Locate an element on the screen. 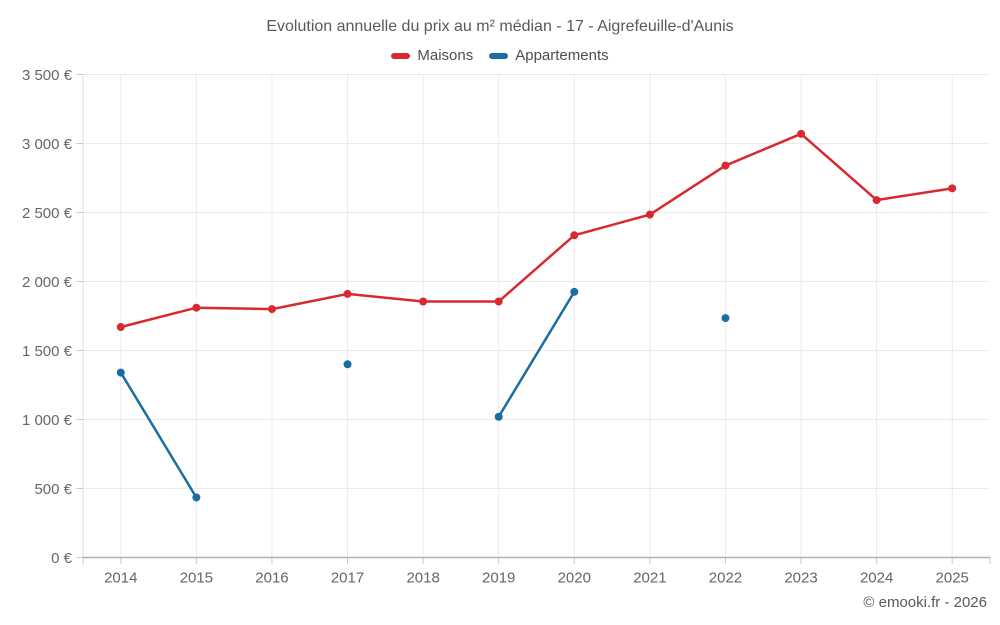  y-tick-label: 2 000 € is located at coordinates (47, 282).